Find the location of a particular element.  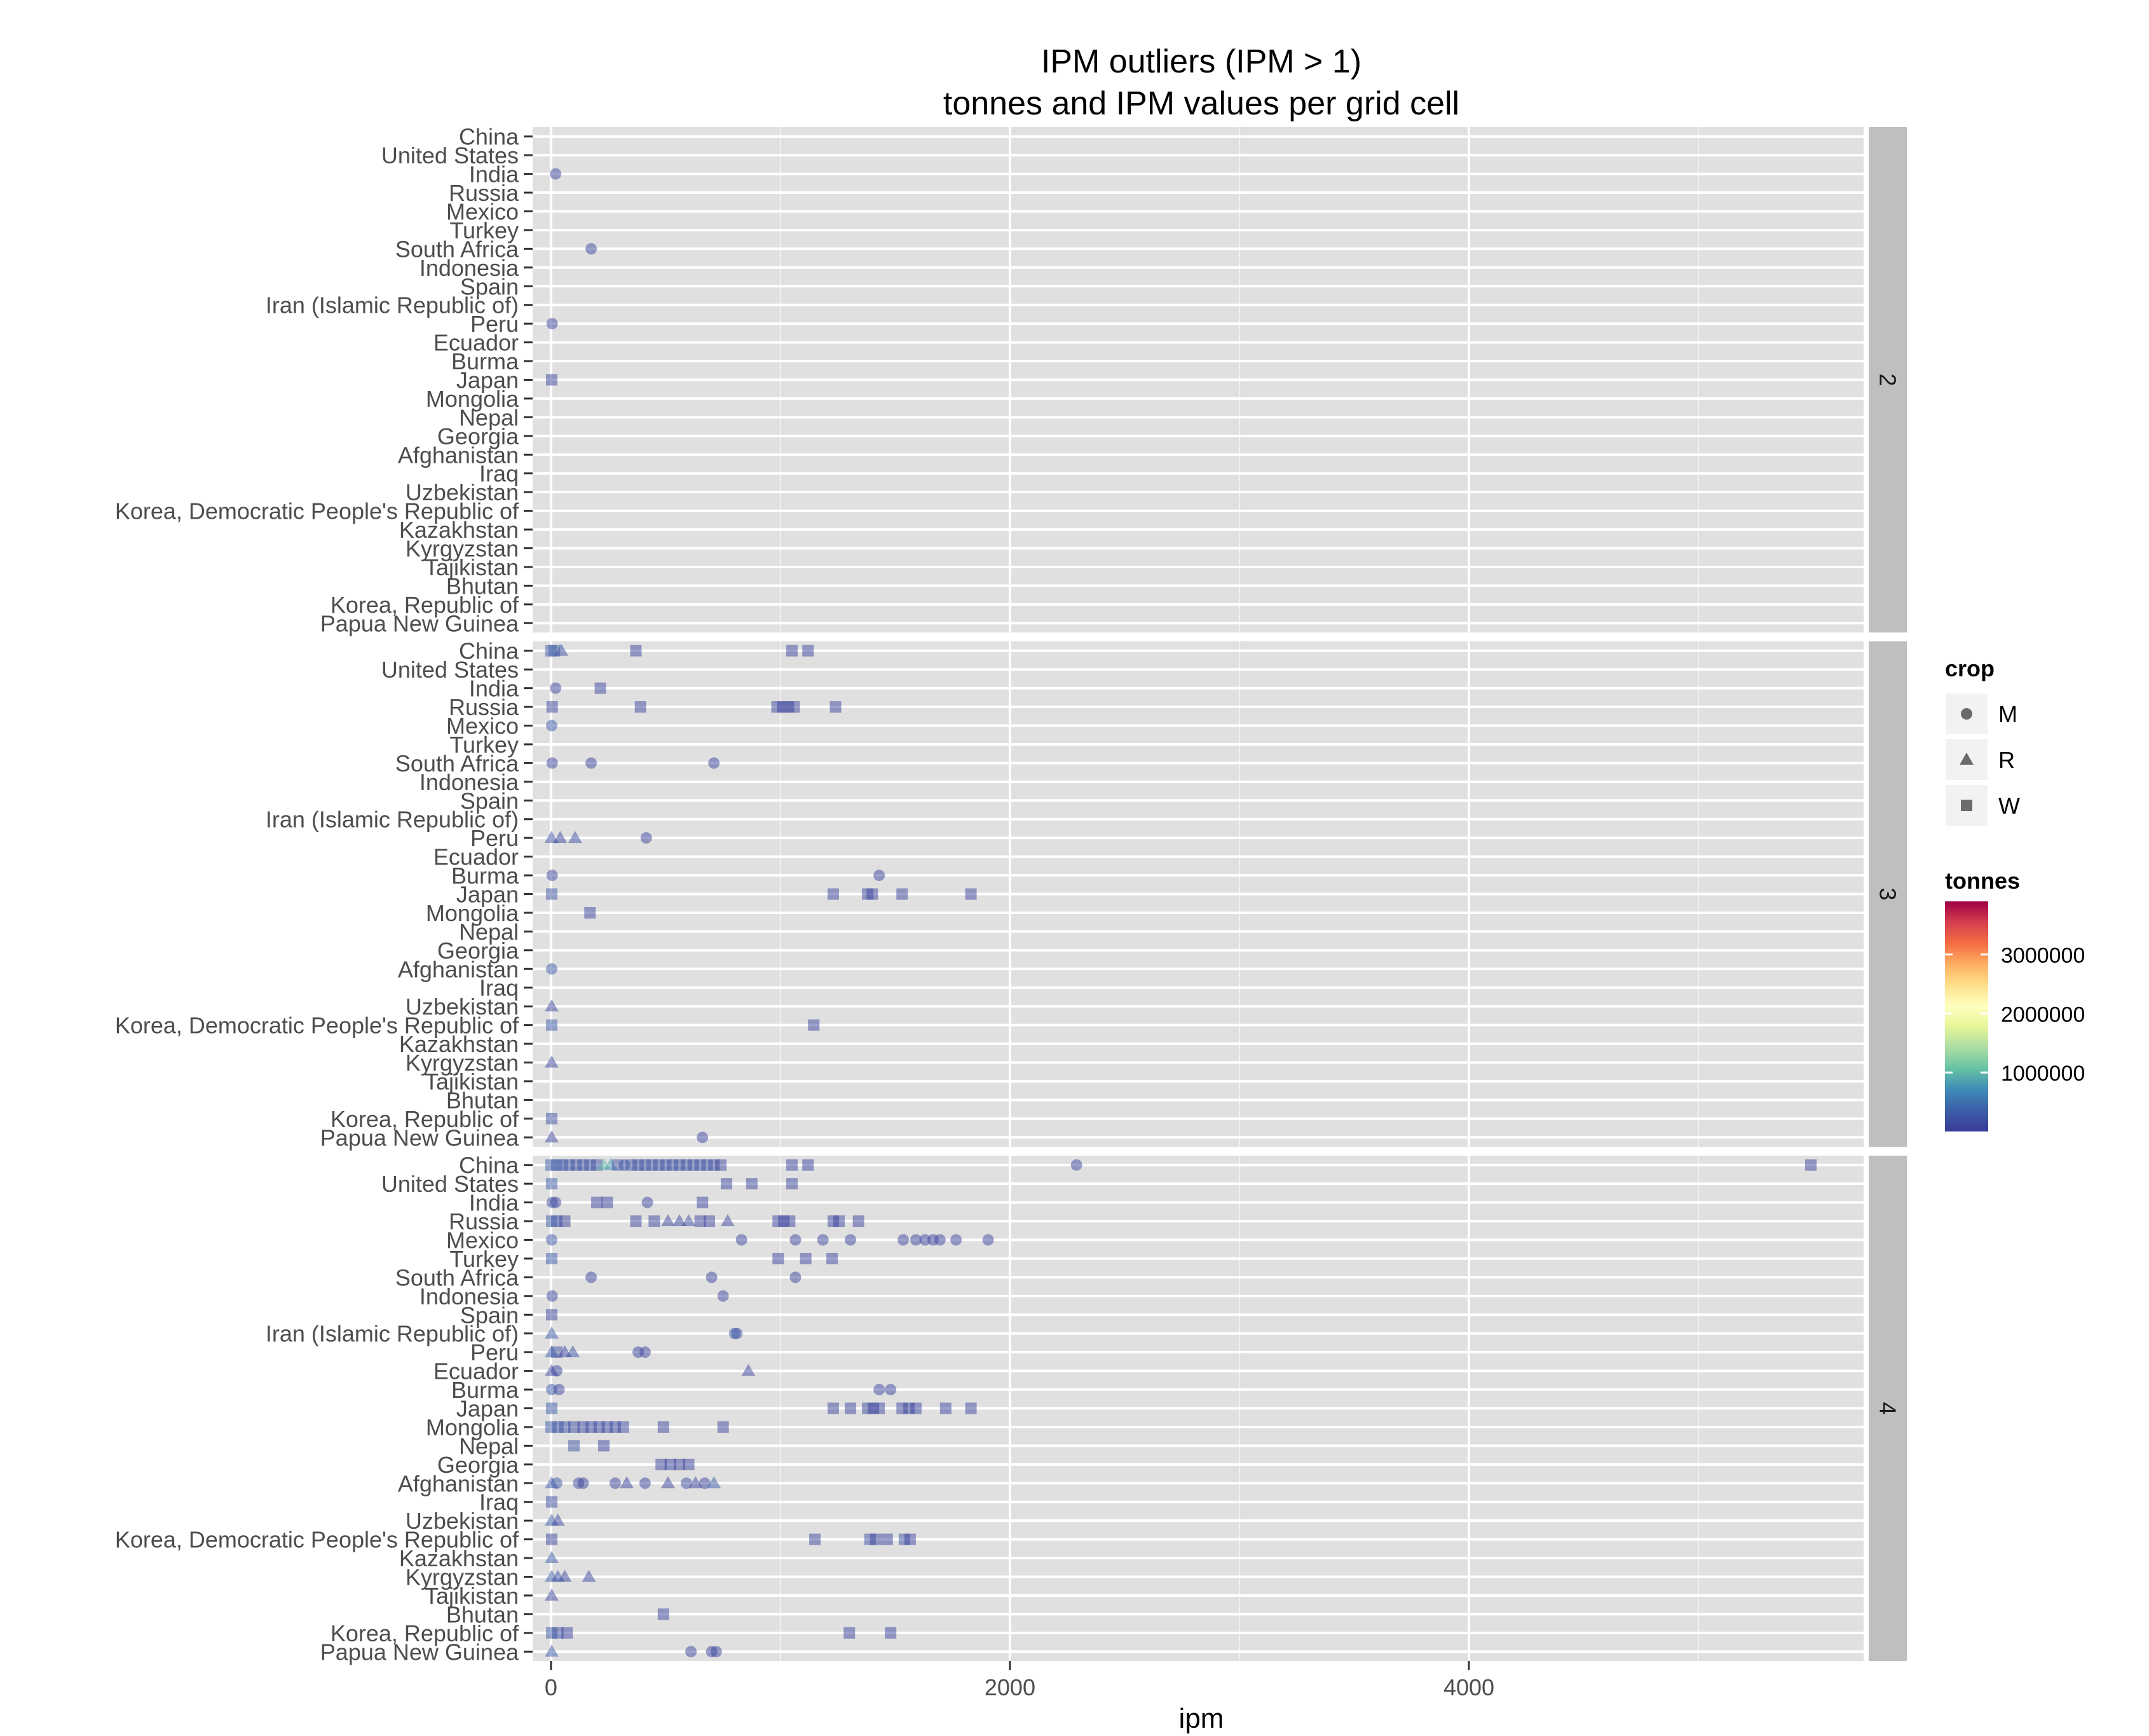

point-m-india is located at coordinates (556, 1202).